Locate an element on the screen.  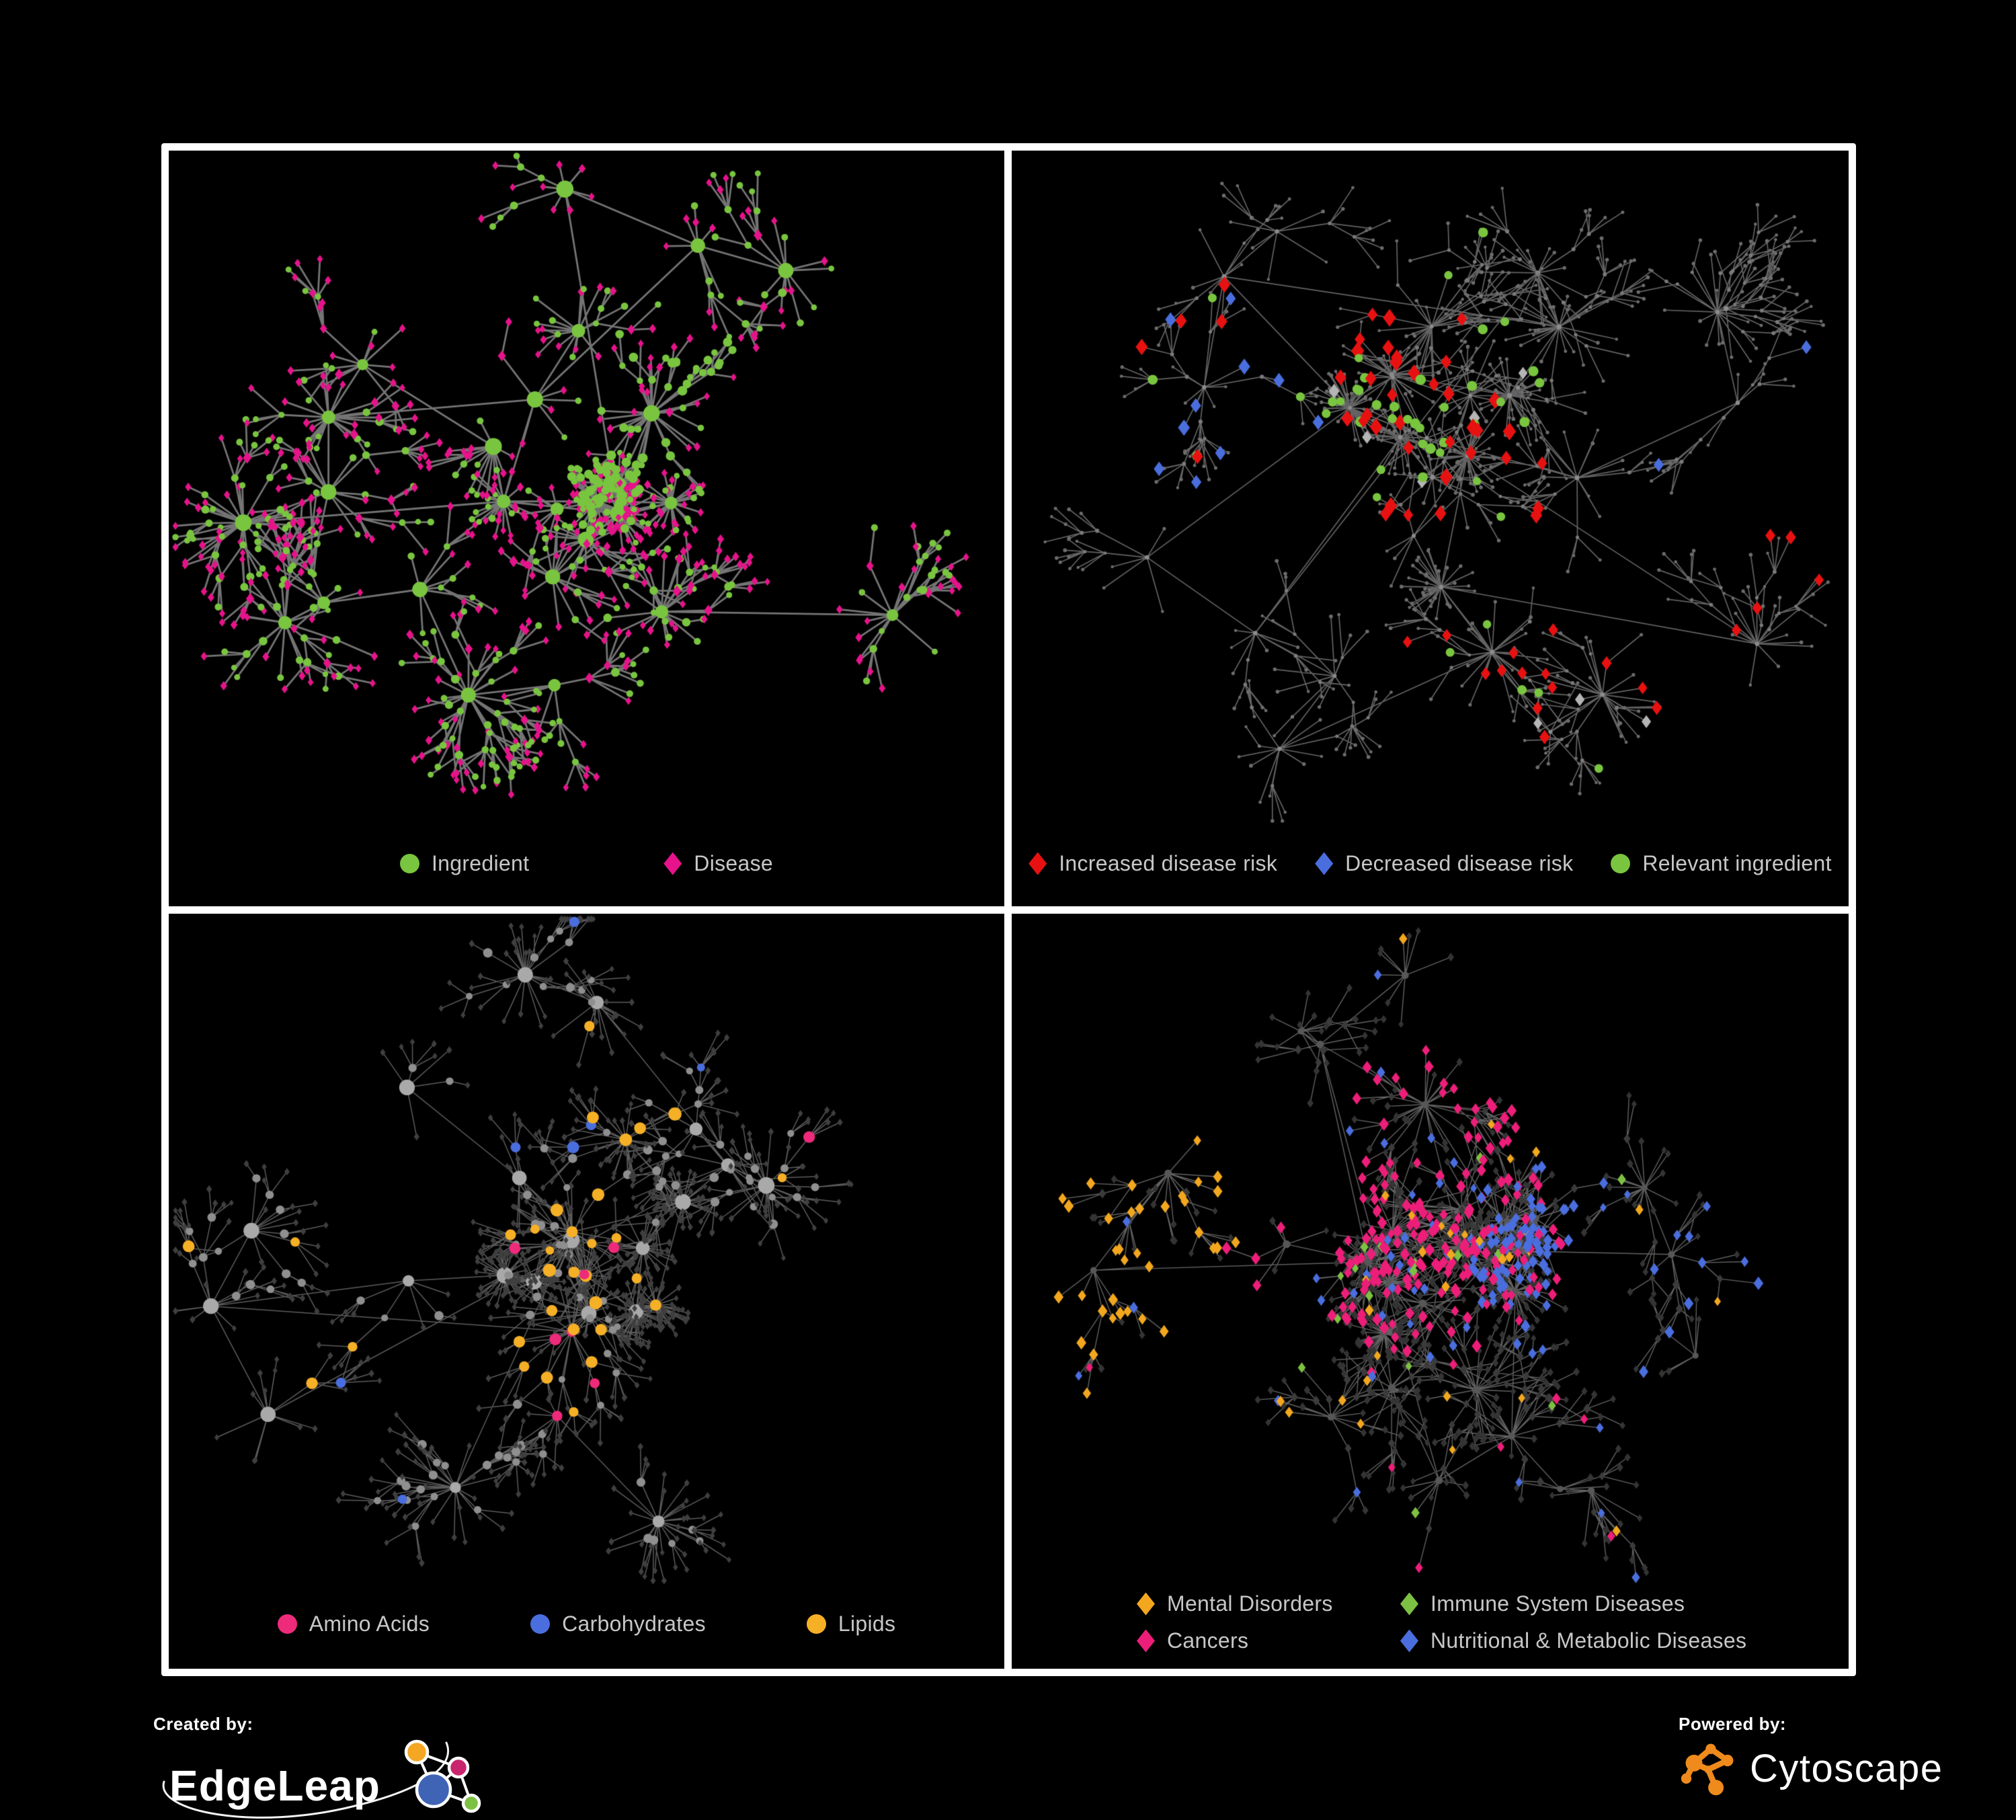
legend-item: Immune System Diseases is located at coordinates (1573, 1603).